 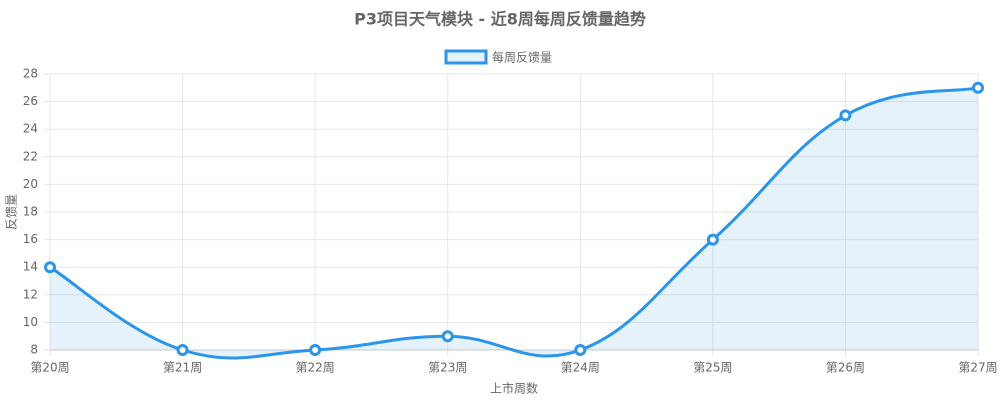 I want to click on x-tick-label: 第22周, so click(x=315, y=368).